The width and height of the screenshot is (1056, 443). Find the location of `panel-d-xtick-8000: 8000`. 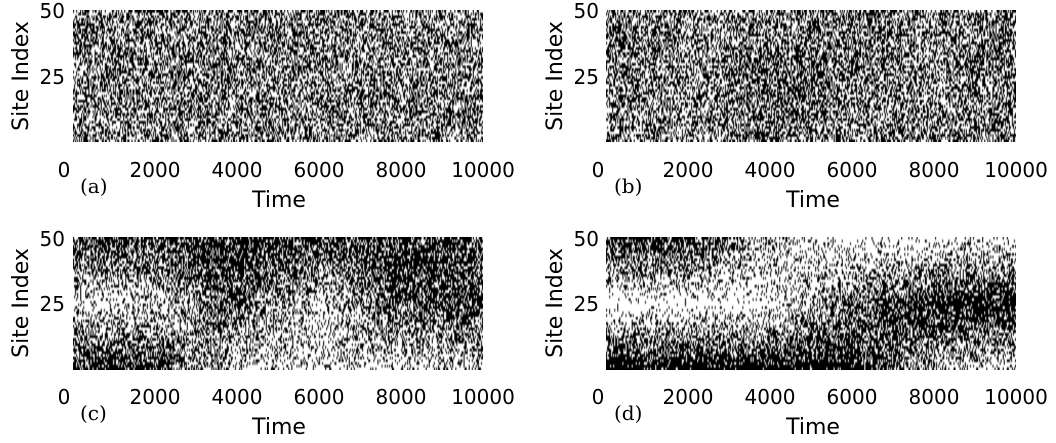

panel-d-xtick-8000: 8000 is located at coordinates (934, 397).